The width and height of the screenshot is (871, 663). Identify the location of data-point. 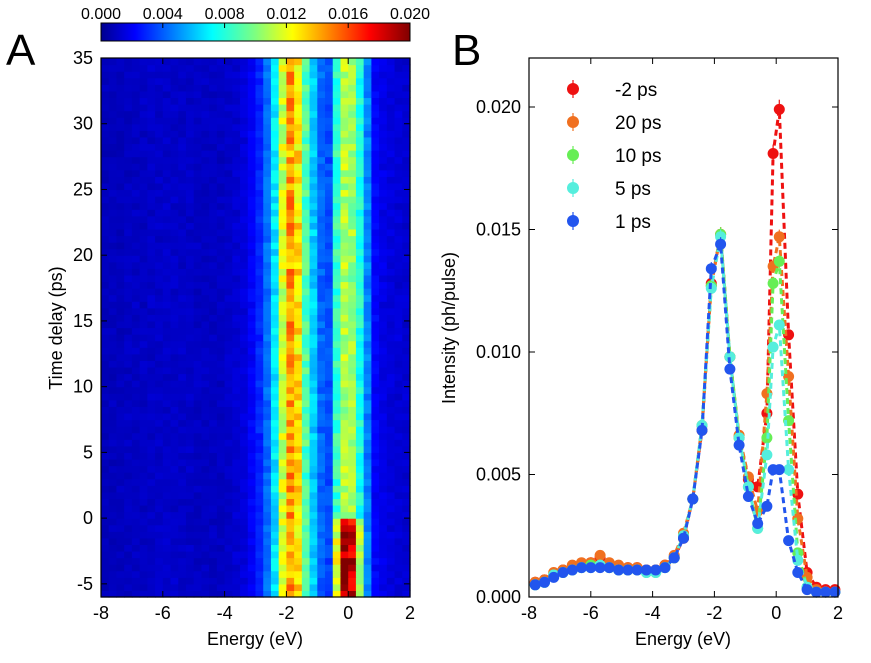
(702, 430).